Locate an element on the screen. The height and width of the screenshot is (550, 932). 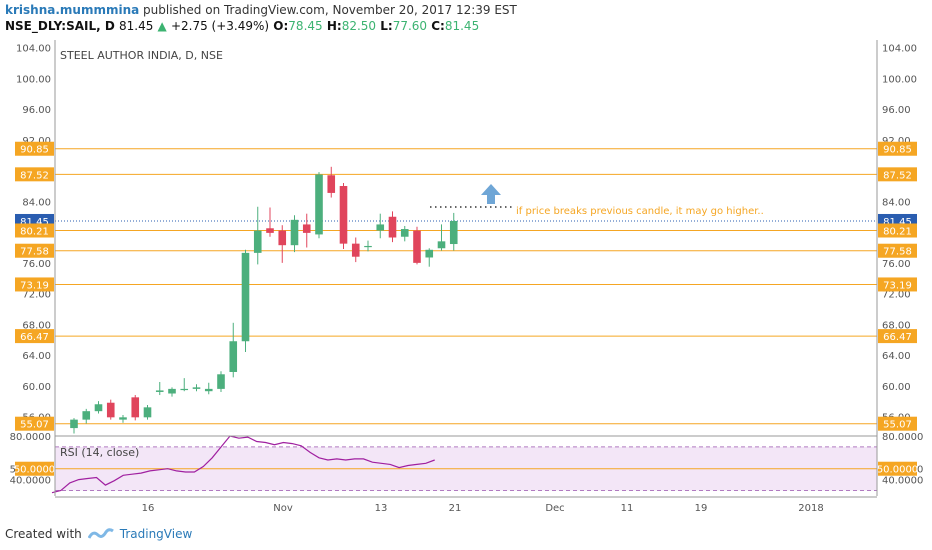
open-value: 78.45 is located at coordinates (305, 26).